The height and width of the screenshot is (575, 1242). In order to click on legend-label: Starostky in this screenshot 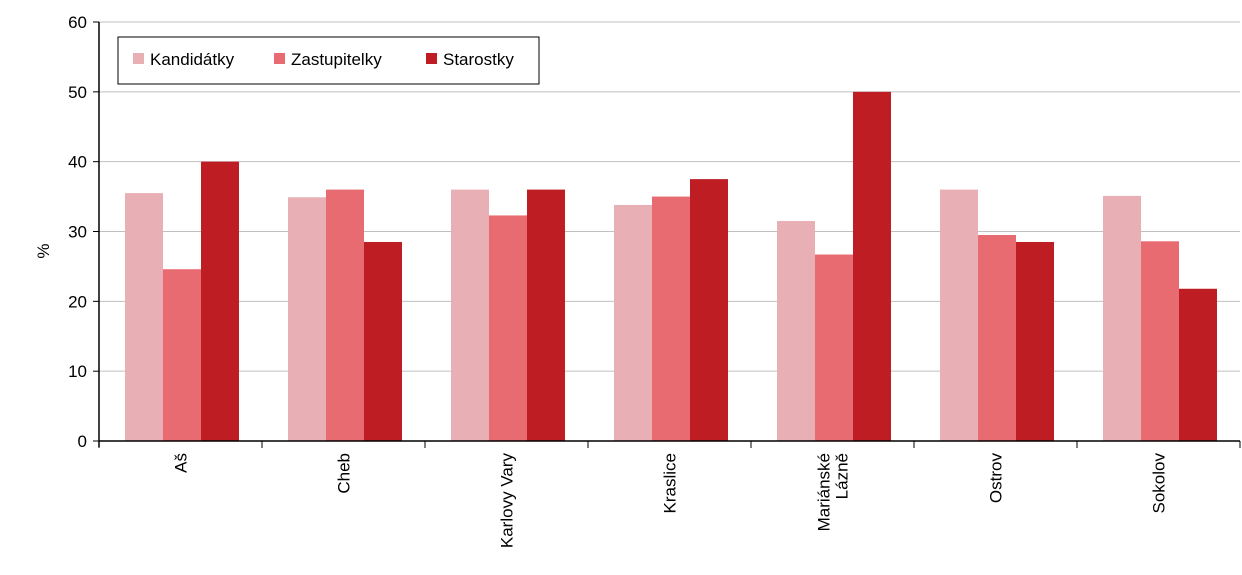, I will do `click(478, 59)`.